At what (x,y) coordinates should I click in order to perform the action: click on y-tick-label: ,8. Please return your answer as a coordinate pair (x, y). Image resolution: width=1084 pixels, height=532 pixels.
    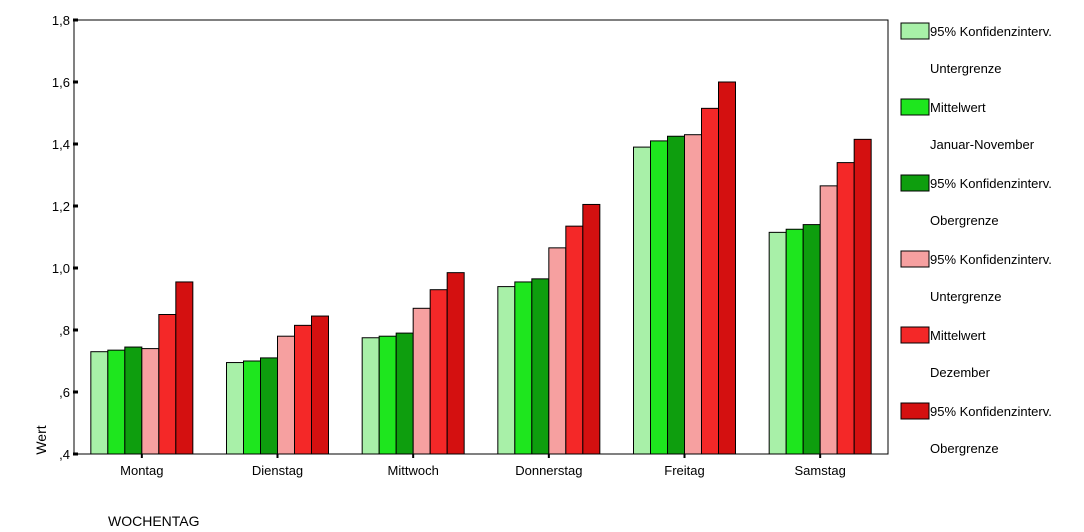
    Looking at the image, I should click on (64, 330).